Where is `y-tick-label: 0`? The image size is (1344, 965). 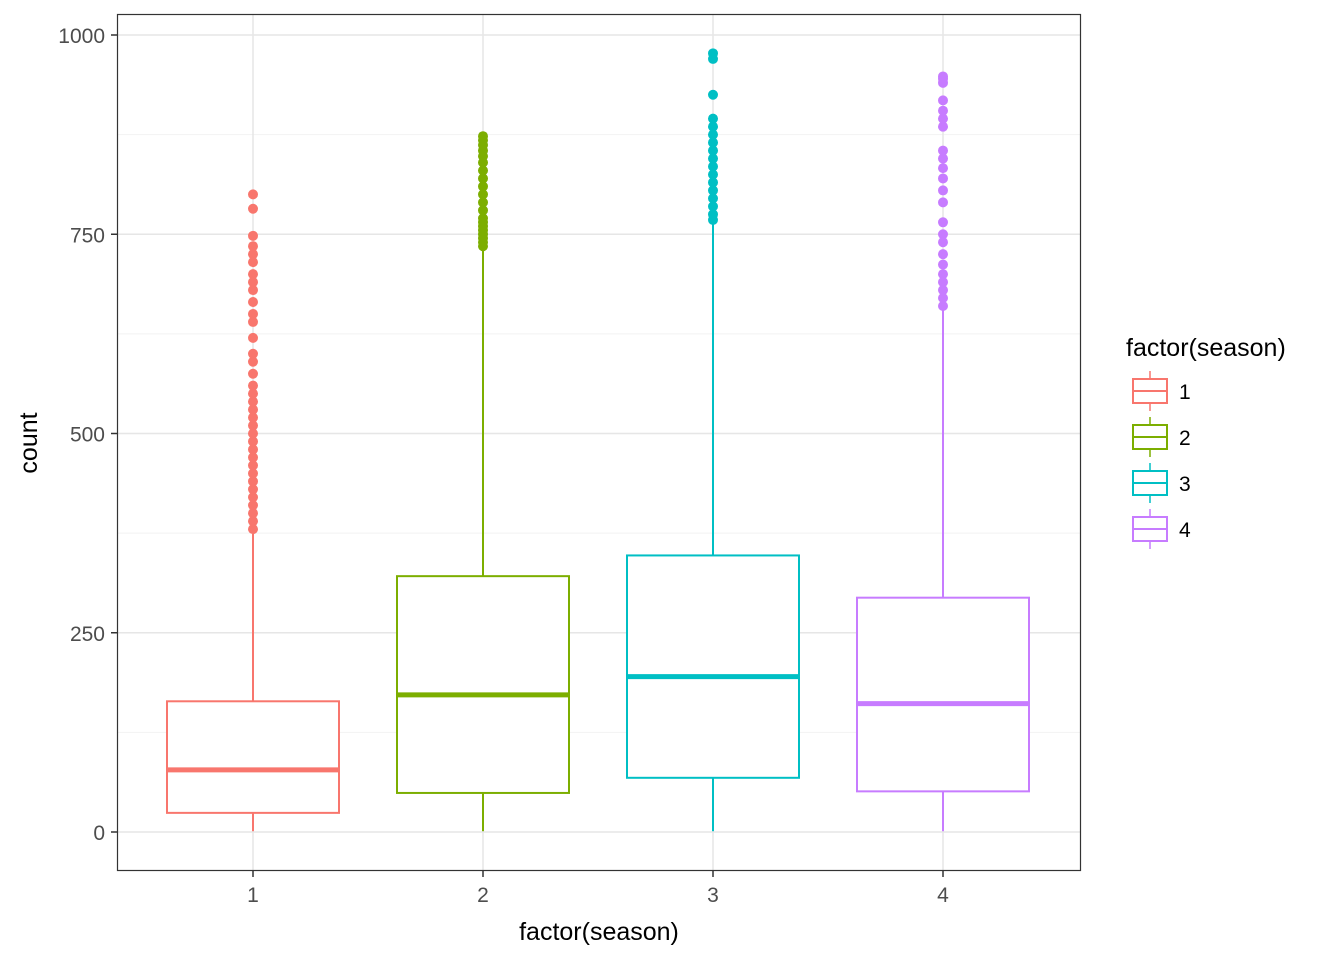
y-tick-label: 0 is located at coordinates (99, 833).